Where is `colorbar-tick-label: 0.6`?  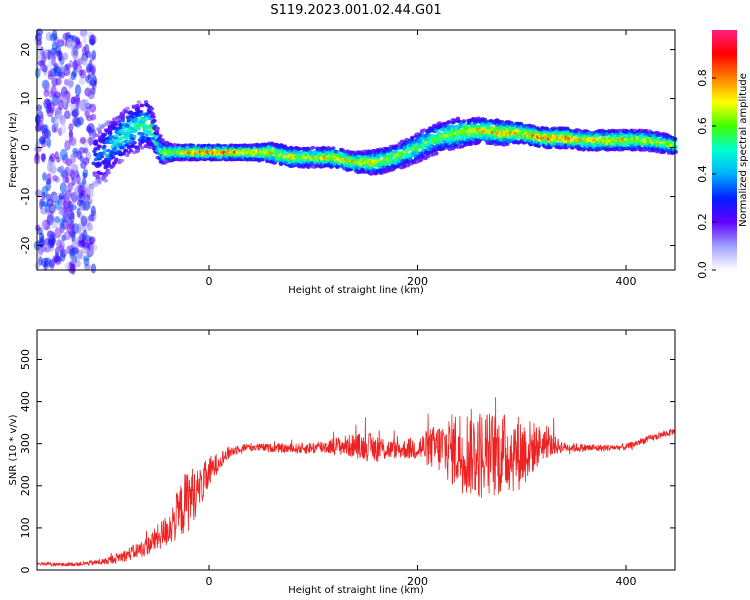
colorbar-tick-label: 0.6 is located at coordinates (702, 126).